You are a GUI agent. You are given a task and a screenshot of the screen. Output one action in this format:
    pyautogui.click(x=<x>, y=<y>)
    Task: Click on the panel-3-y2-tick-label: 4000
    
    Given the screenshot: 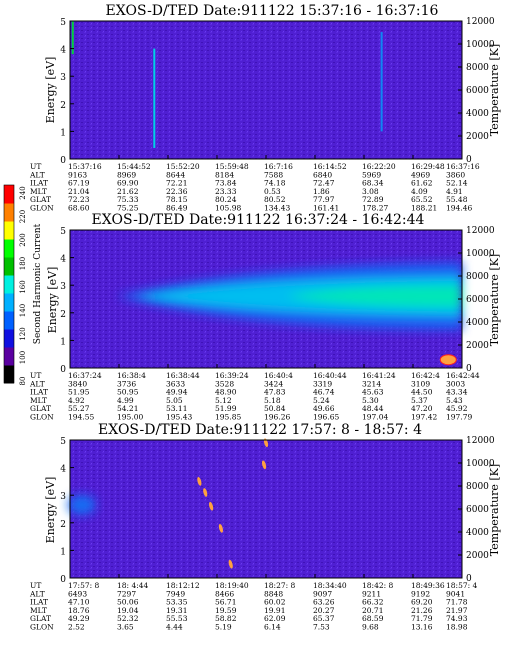 What is the action you would take?
    pyautogui.click(x=477, y=533)
    